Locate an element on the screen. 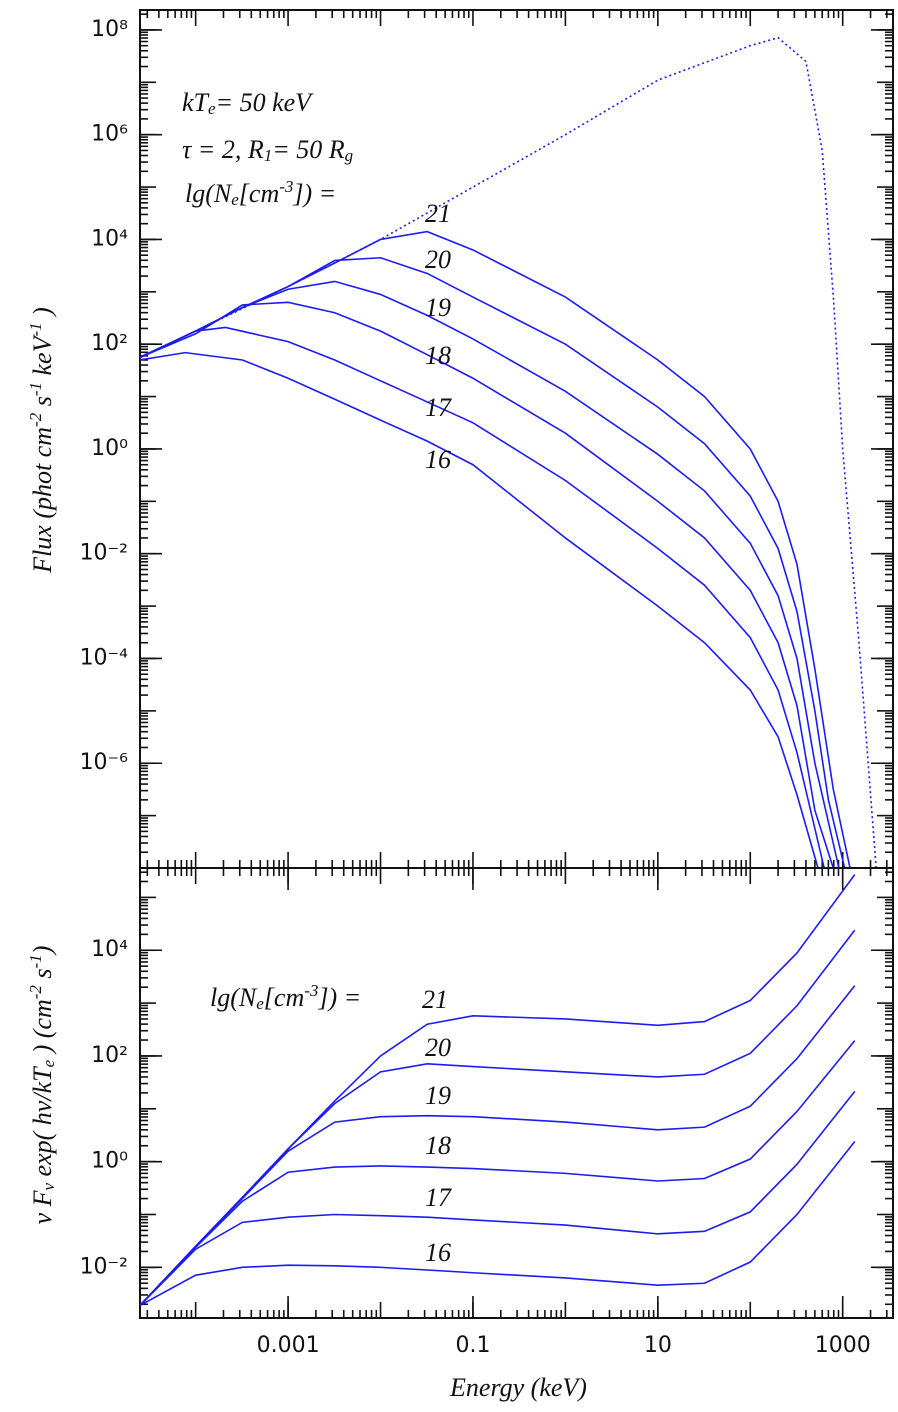 The image size is (898, 1412). annotation: τ = 2, R1= 50 Rg is located at coordinates (267, 150).